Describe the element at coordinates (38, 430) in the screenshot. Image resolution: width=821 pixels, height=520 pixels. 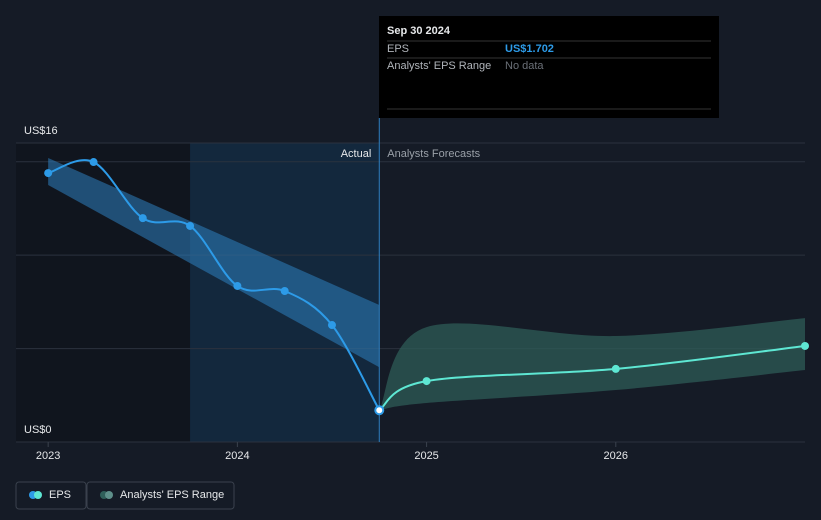
I see `y-tick-label: US$0` at that location.